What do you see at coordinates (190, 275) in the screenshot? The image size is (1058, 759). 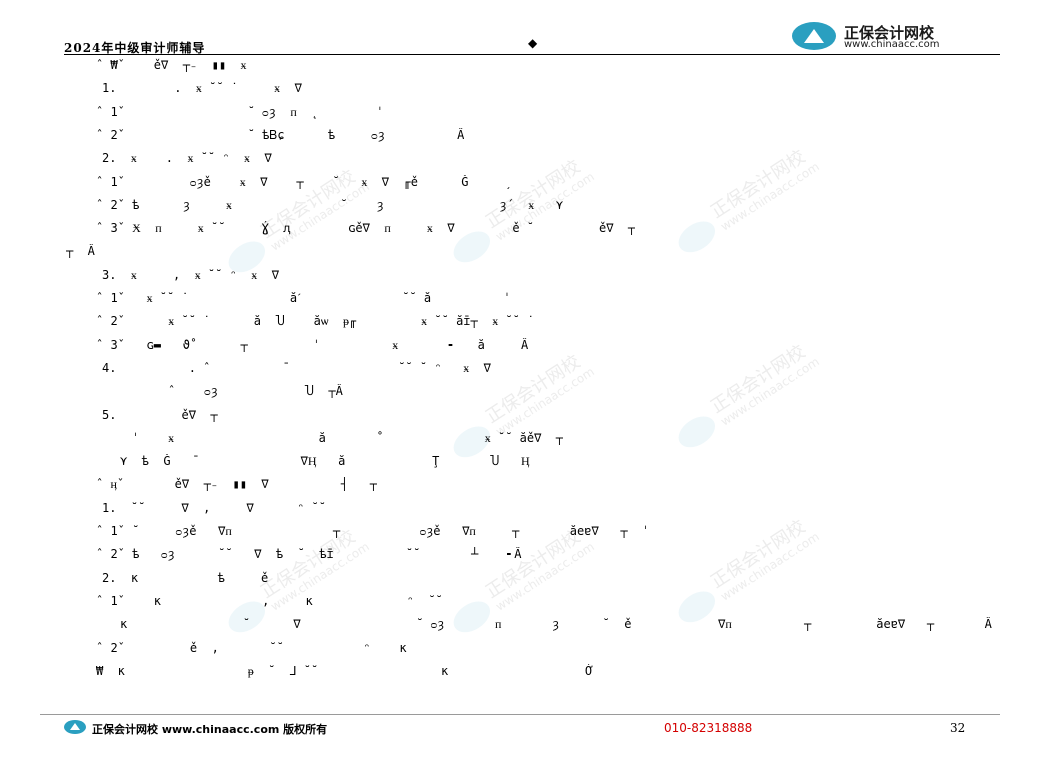 I see `text-line: 3. ӿ , ӿ ˘˘ ᵔ ӿ ∇` at bounding box center [190, 275].